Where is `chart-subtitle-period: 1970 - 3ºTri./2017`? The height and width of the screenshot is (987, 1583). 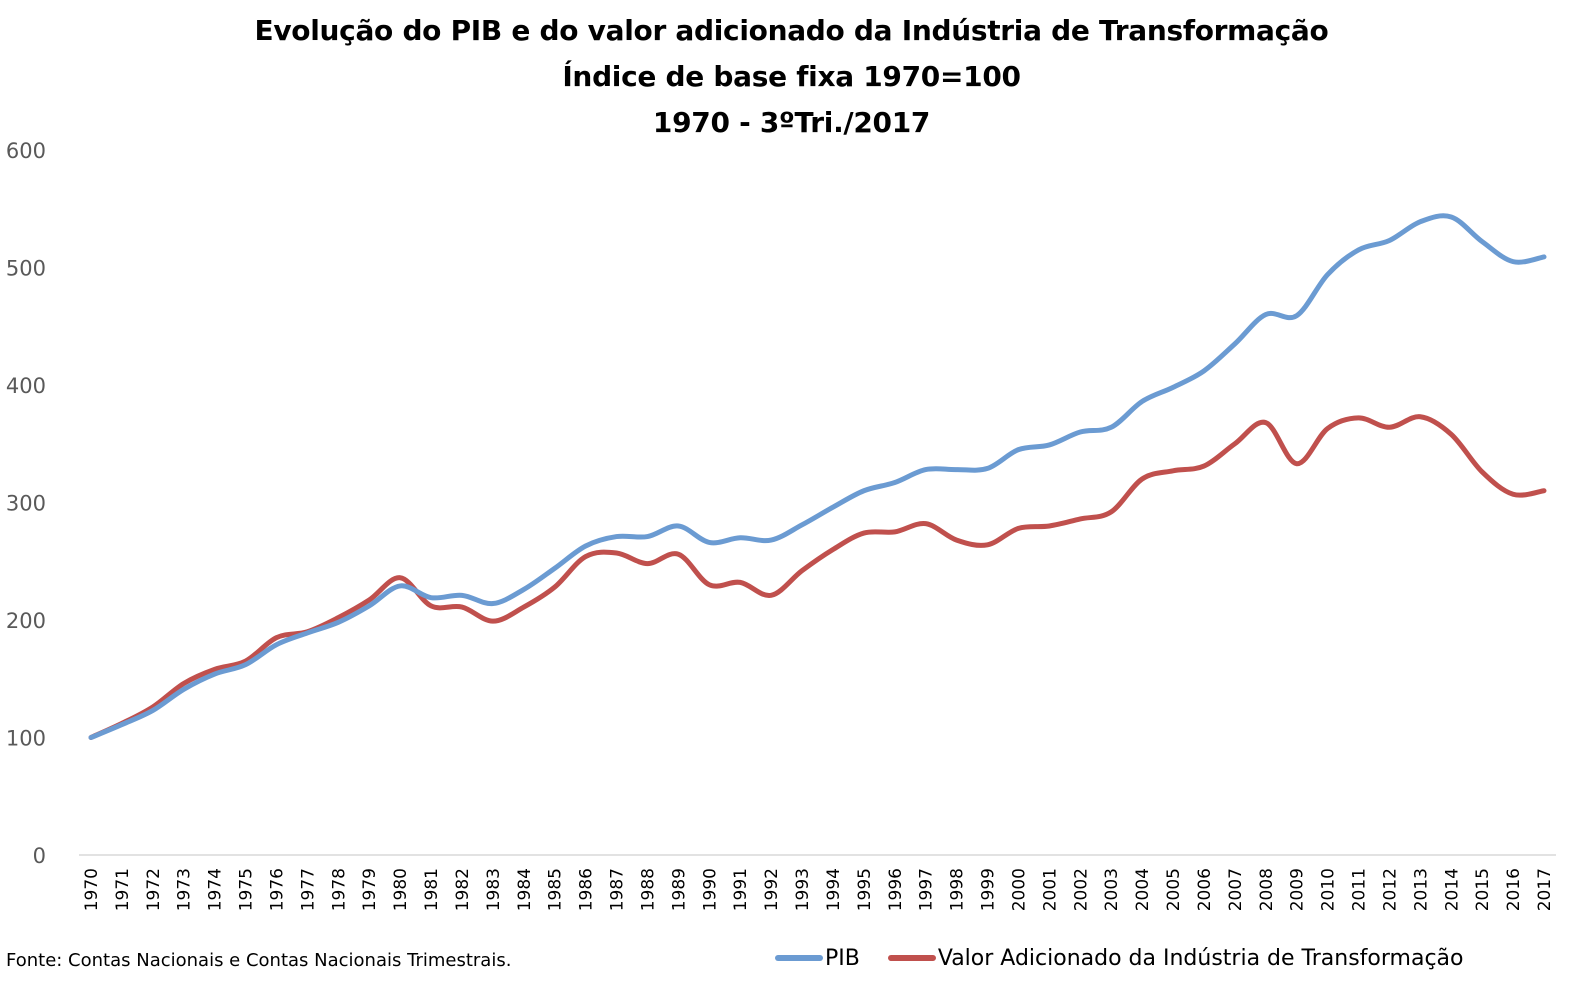
chart-subtitle-period: 1970 - 3ºTri./2017 is located at coordinates (791, 122).